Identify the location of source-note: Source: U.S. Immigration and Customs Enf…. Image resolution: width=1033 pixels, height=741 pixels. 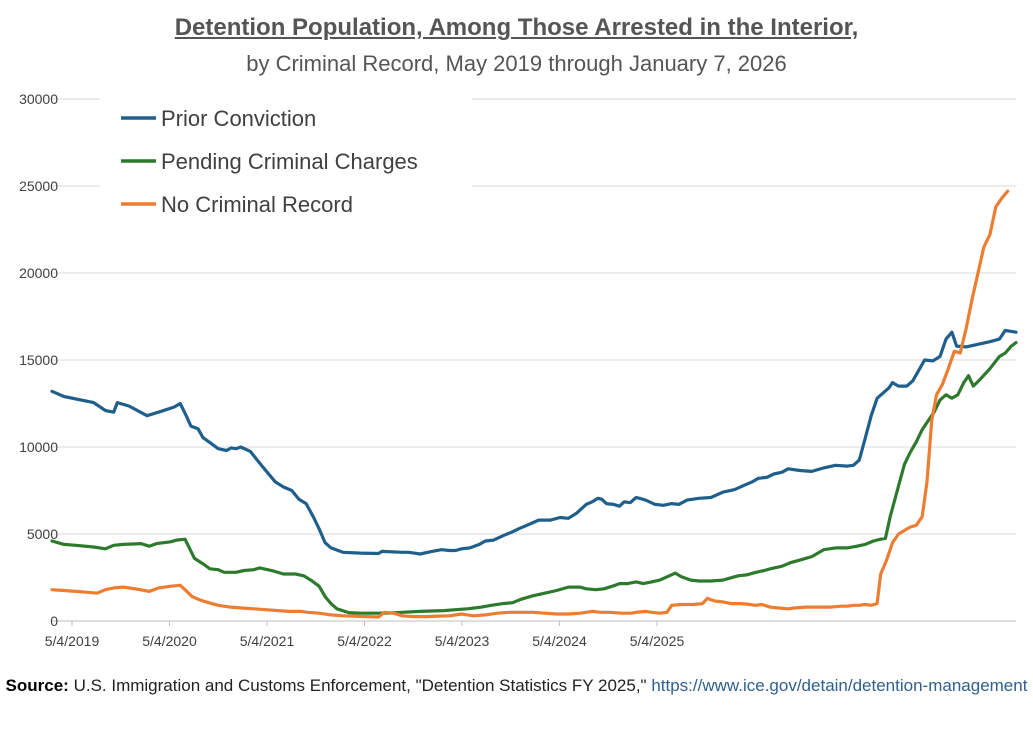
(516, 686).